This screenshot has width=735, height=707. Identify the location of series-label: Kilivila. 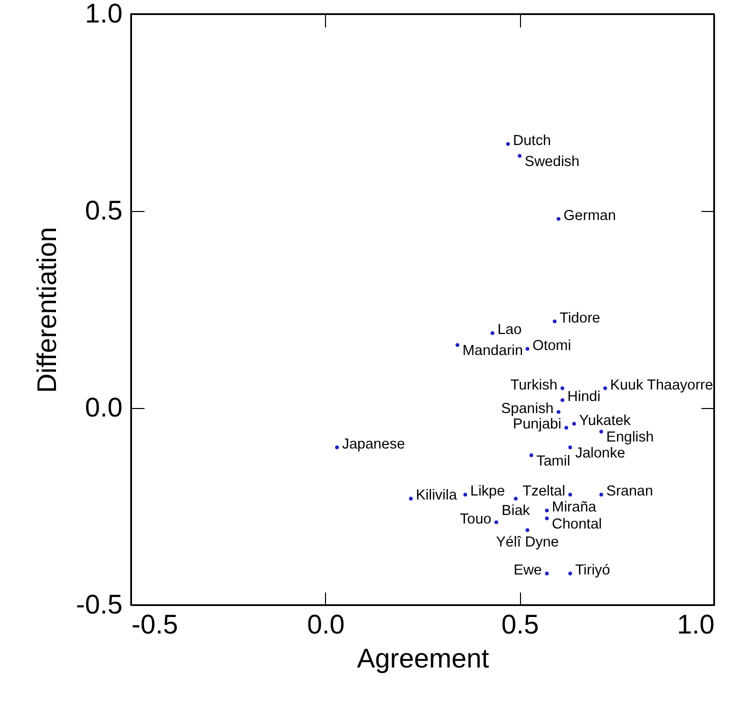
(437, 496).